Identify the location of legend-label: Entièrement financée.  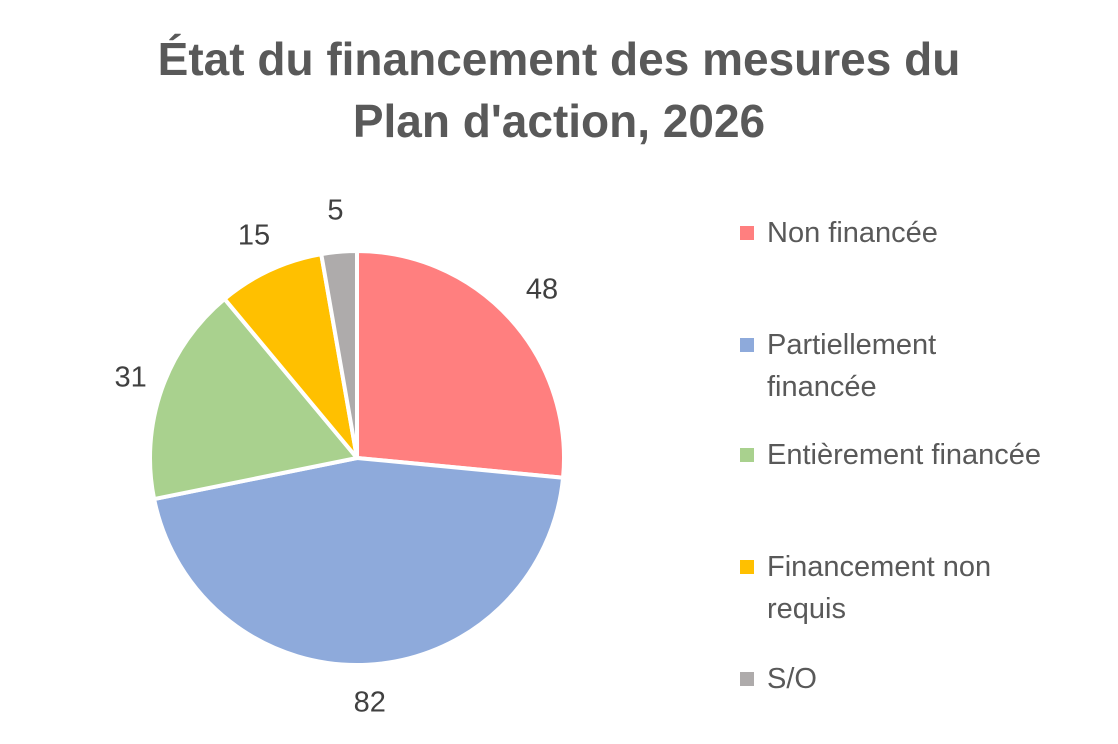
(927, 455).